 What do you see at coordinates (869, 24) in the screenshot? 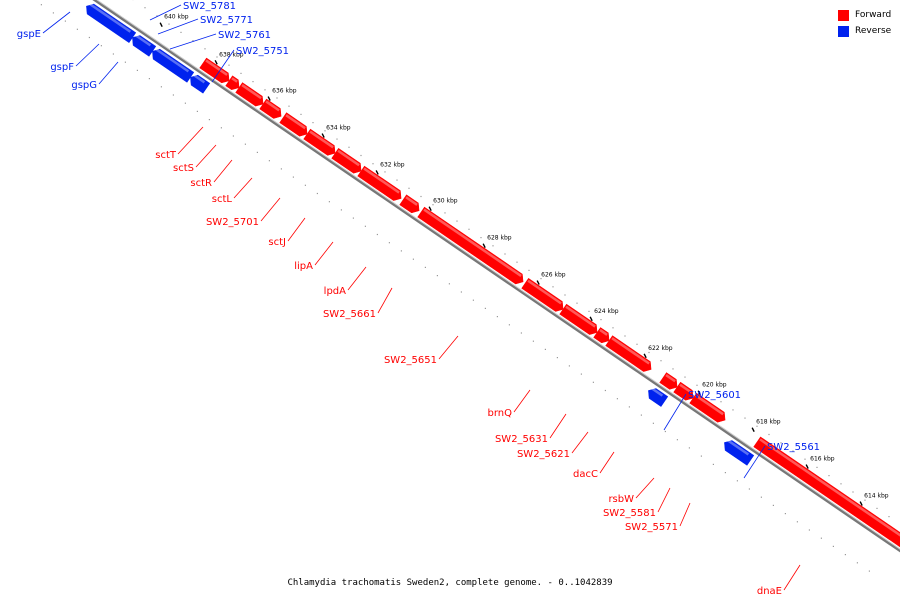
I see `legend: Forward Reverse` at bounding box center [869, 24].